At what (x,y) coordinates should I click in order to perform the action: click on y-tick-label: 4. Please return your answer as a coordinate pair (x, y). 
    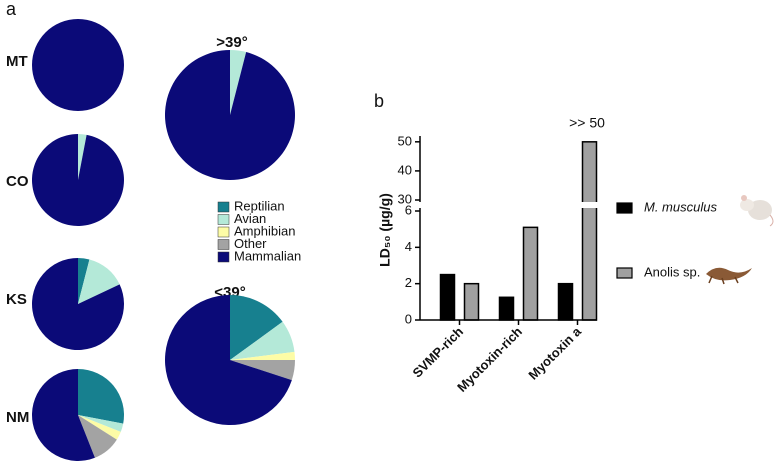
    Looking at the image, I should click on (408, 246).